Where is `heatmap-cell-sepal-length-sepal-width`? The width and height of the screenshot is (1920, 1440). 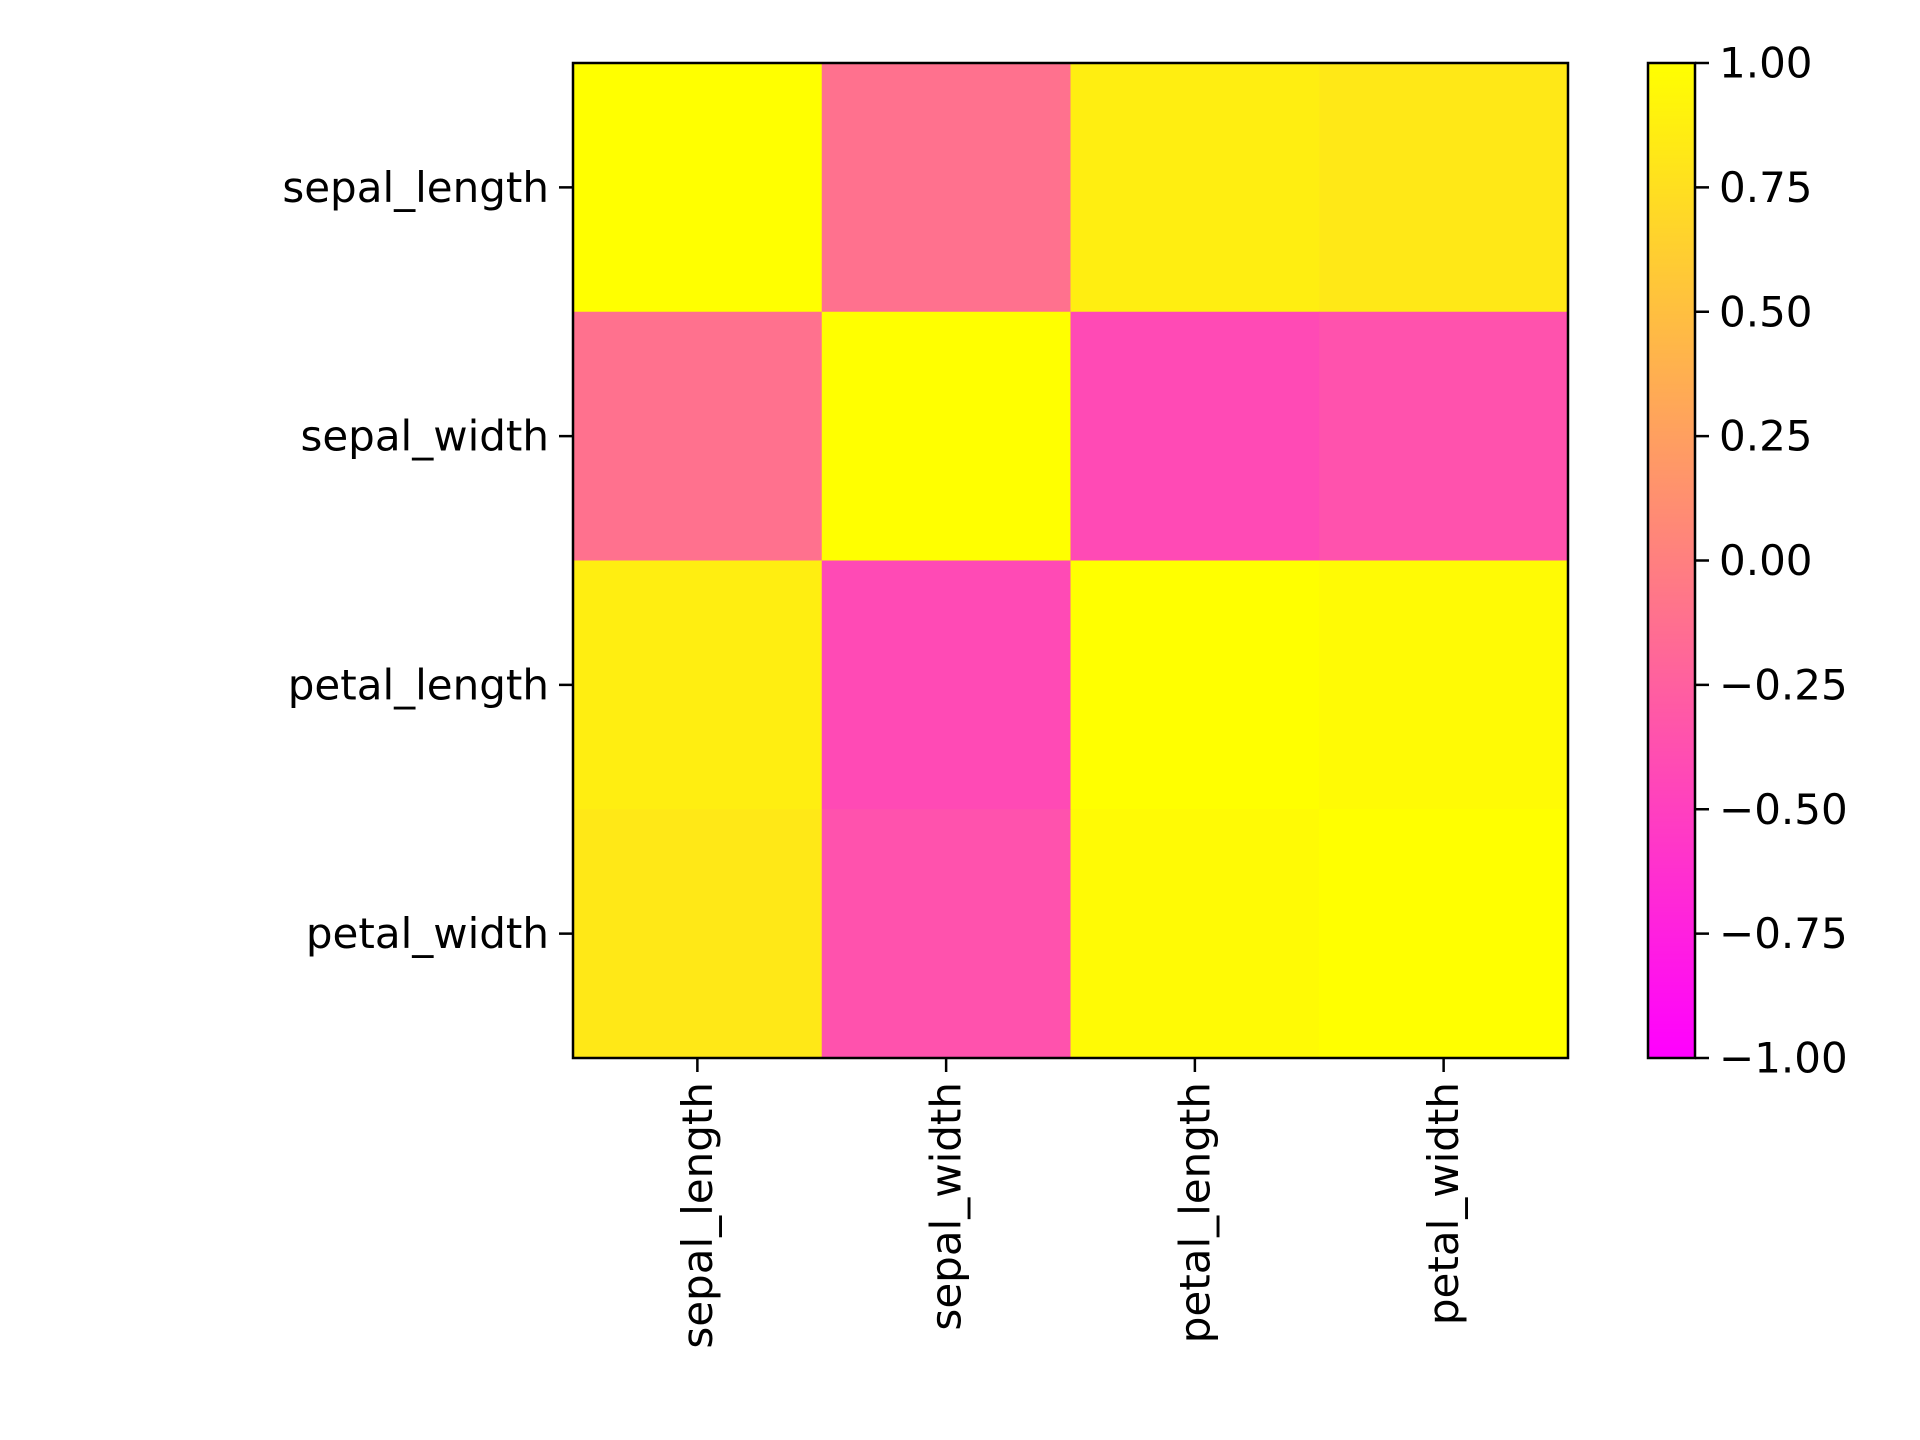
heatmap-cell-sepal-length-sepal-width is located at coordinates (946, 188).